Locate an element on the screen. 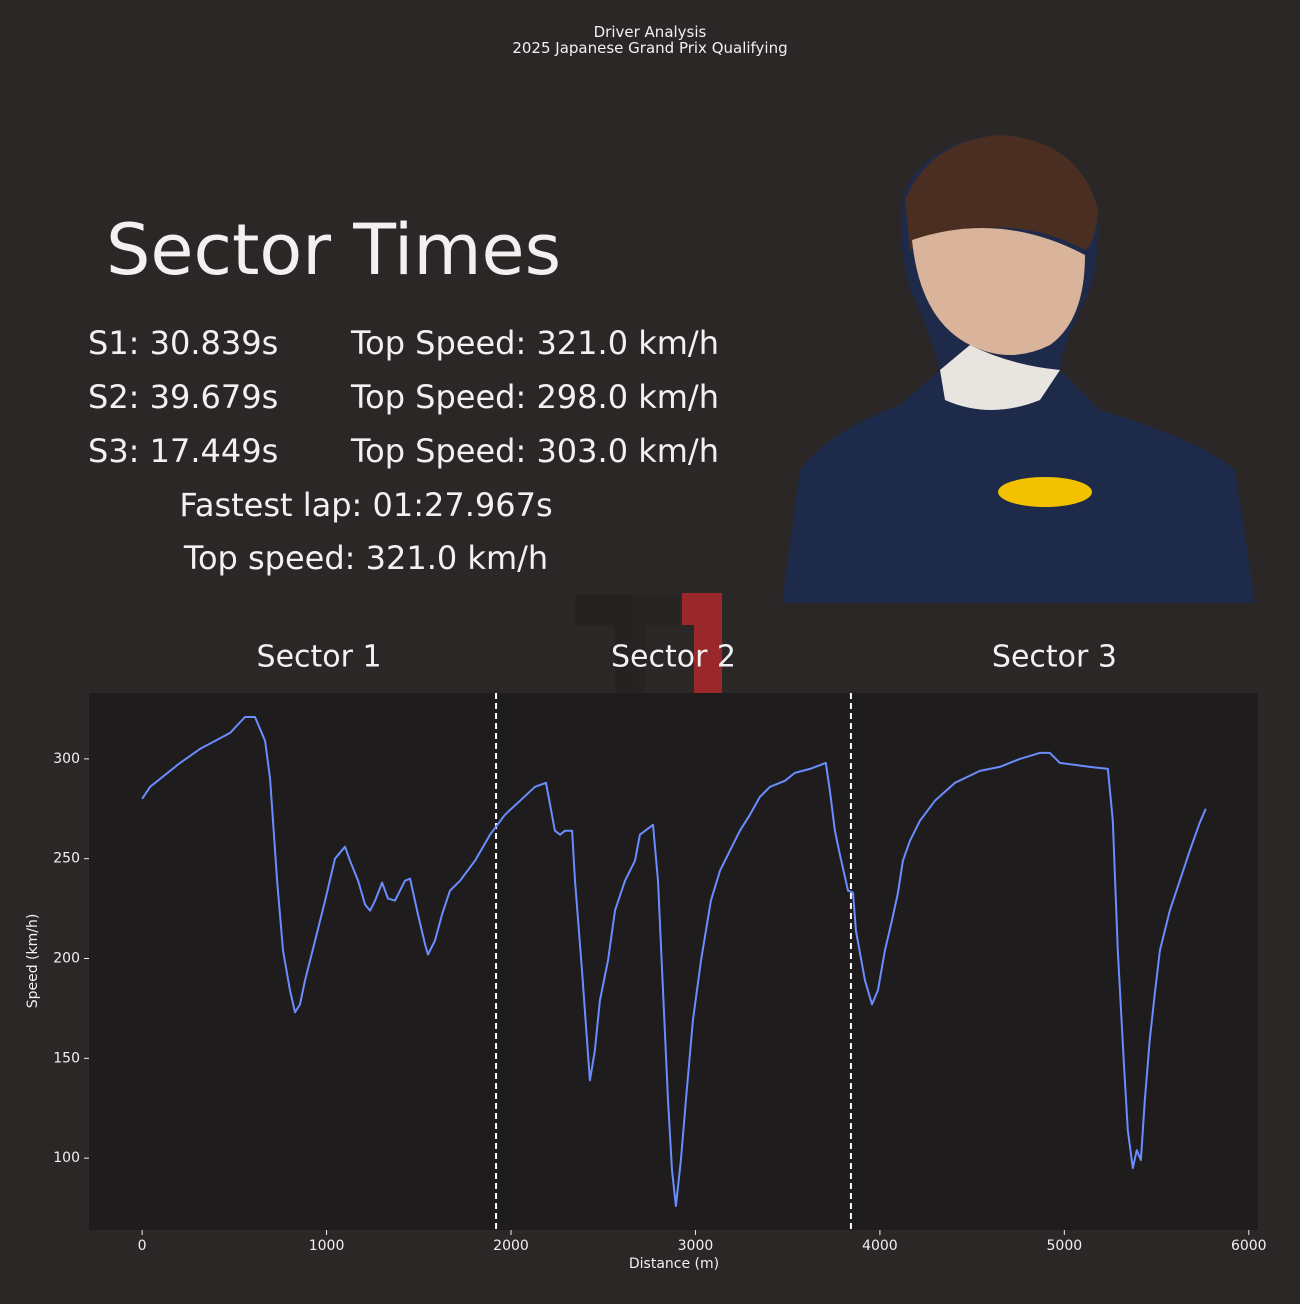  x-tick-label: 3000 is located at coordinates (696, 1246).